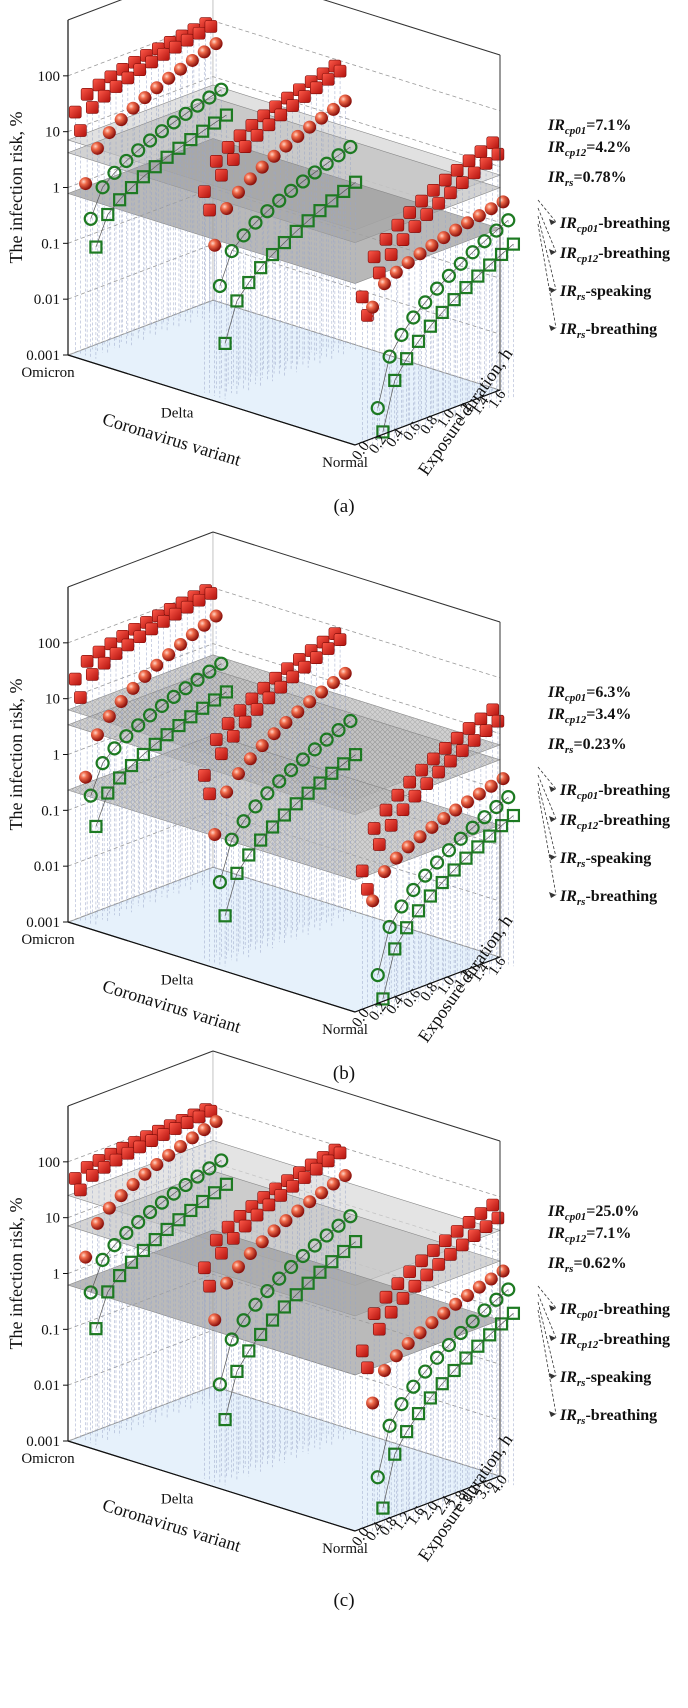 The image size is (688, 1708). Describe the element at coordinates (587, 1265) in the screenshot. I see `plane-annotation-2-2: IRrs=0.62%` at that location.